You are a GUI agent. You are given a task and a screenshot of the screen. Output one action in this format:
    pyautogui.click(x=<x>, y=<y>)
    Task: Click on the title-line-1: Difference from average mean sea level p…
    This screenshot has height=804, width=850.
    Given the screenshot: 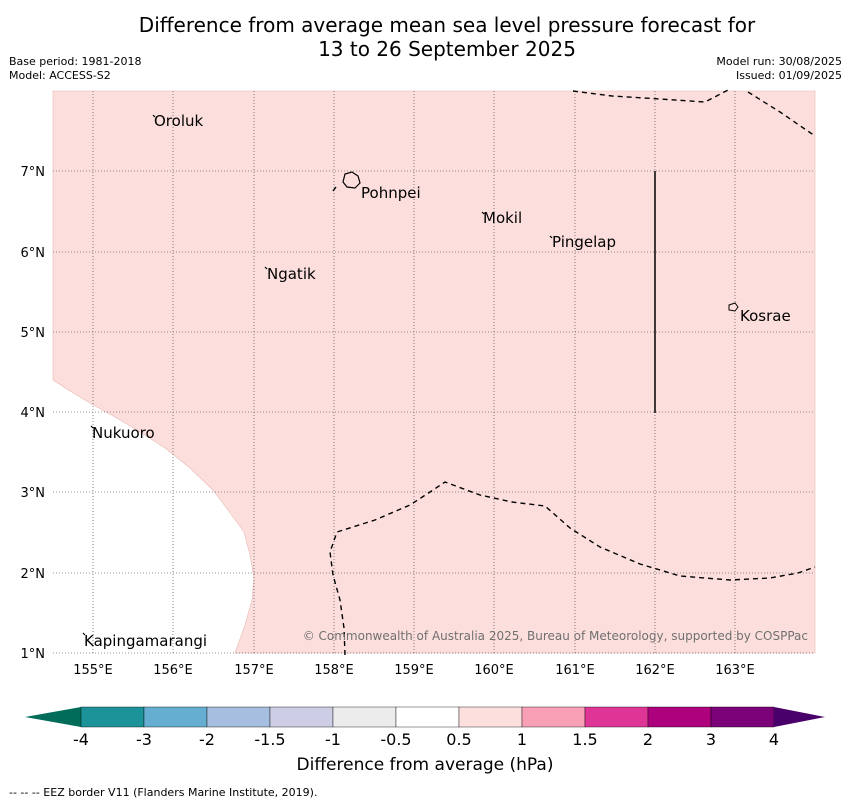 What is the action you would take?
    pyautogui.click(x=447, y=25)
    